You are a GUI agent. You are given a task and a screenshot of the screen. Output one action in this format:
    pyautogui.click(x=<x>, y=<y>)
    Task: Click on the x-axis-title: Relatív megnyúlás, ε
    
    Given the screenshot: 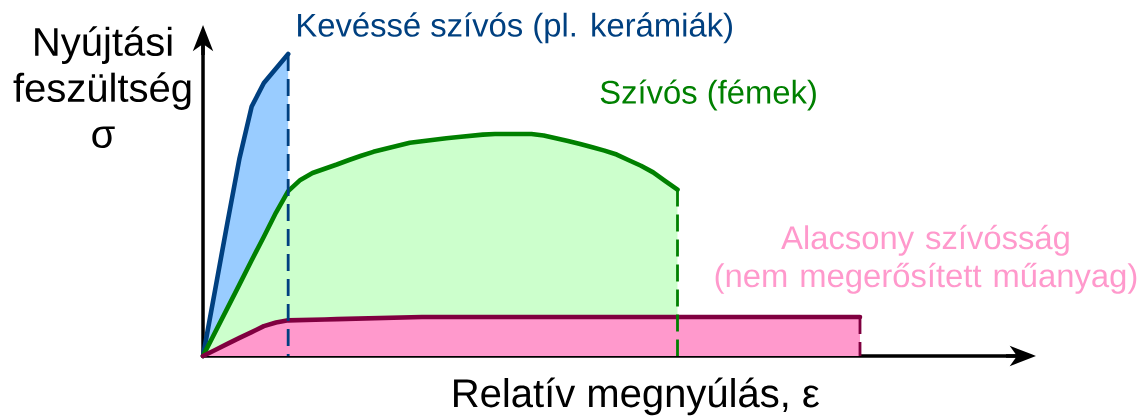 What is the action you would take?
    pyautogui.click(x=637, y=396)
    